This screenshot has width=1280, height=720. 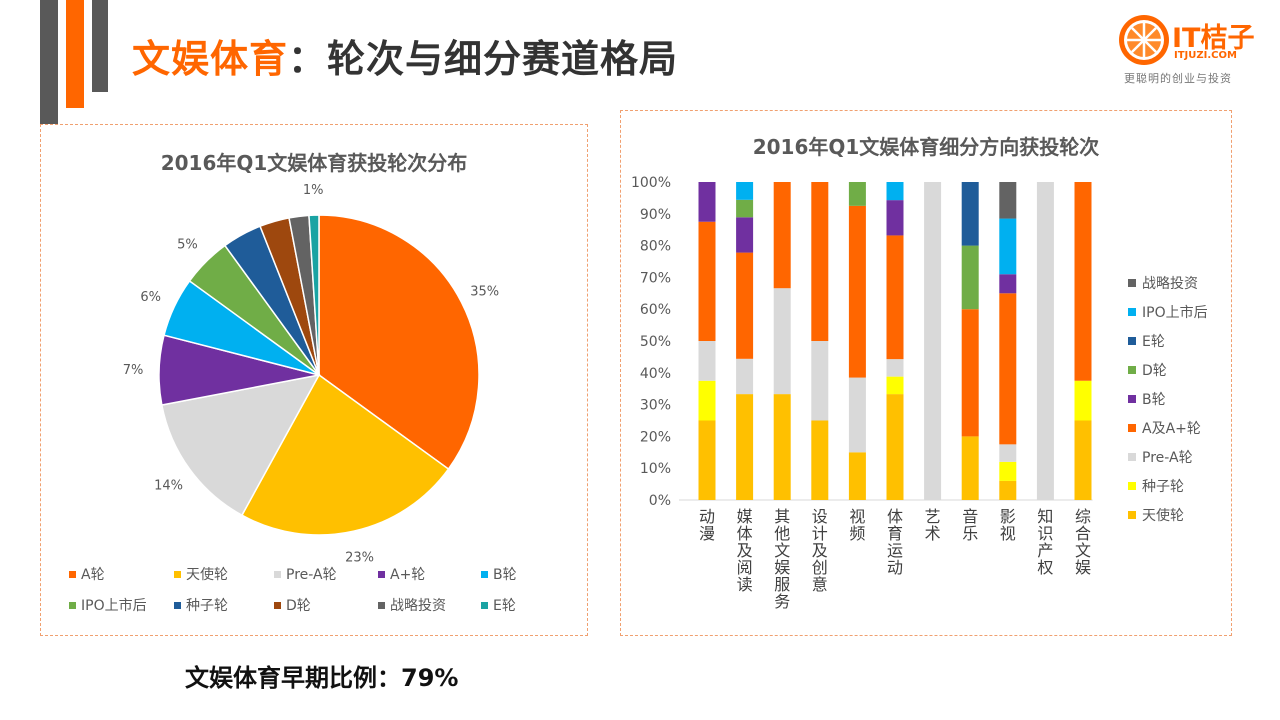 What do you see at coordinates (926, 147) in the screenshot?
I see `bar-chart-title: 2016年Q1文娱体育细分方向获投轮次` at bounding box center [926, 147].